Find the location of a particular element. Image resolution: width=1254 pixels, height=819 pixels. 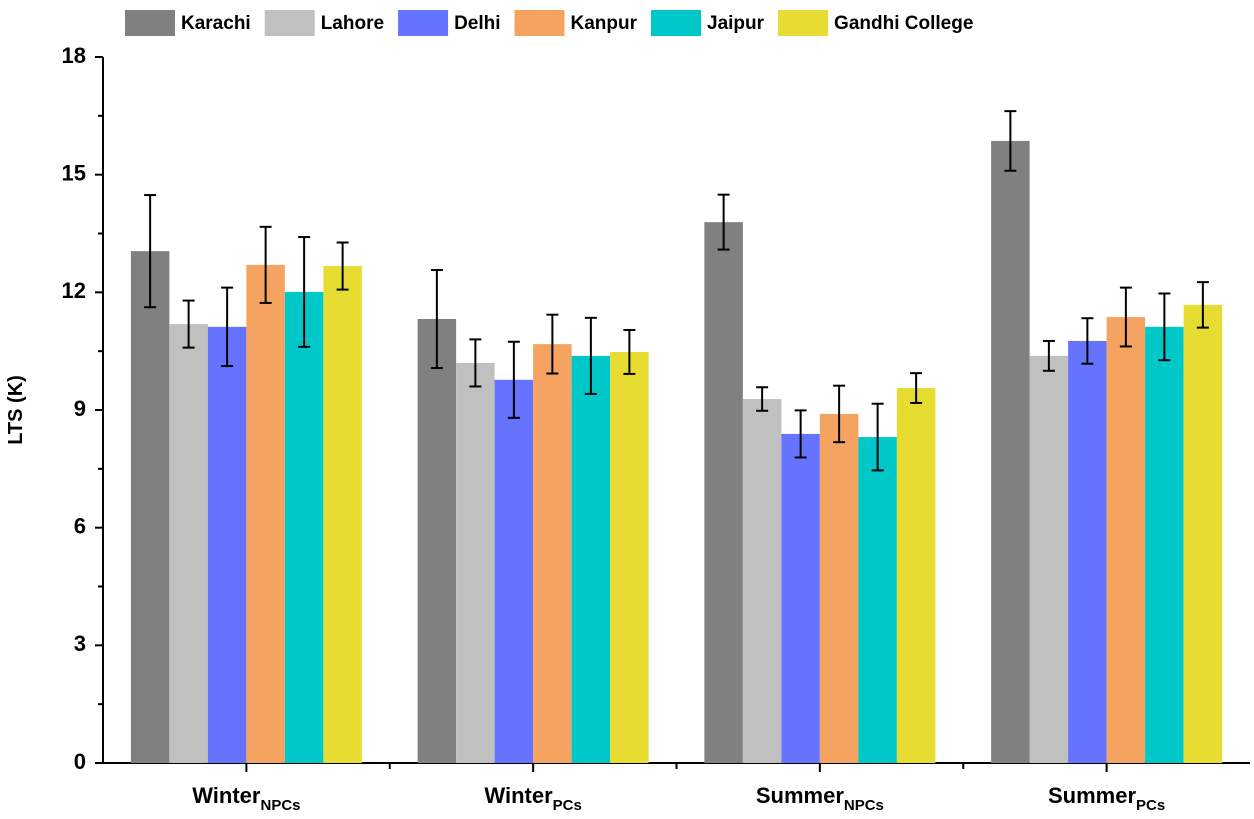

y-tick-label: 9 is located at coordinates (80, 408).